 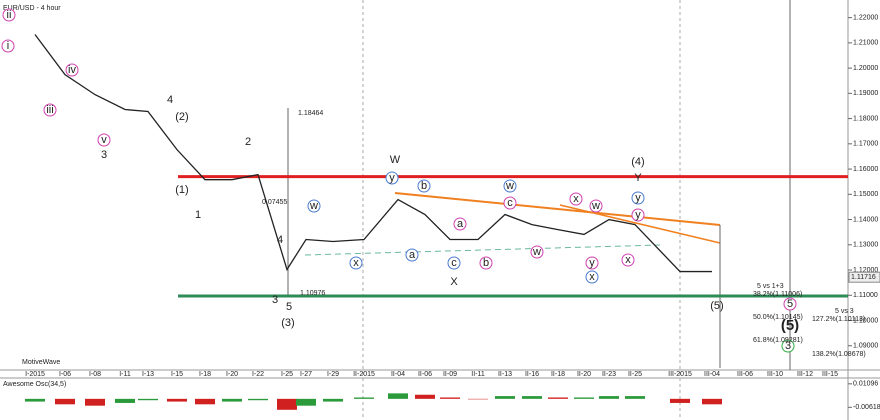 What do you see at coordinates (274, 202) in the screenshot?
I see `wave-label: 0.07455` at bounding box center [274, 202].